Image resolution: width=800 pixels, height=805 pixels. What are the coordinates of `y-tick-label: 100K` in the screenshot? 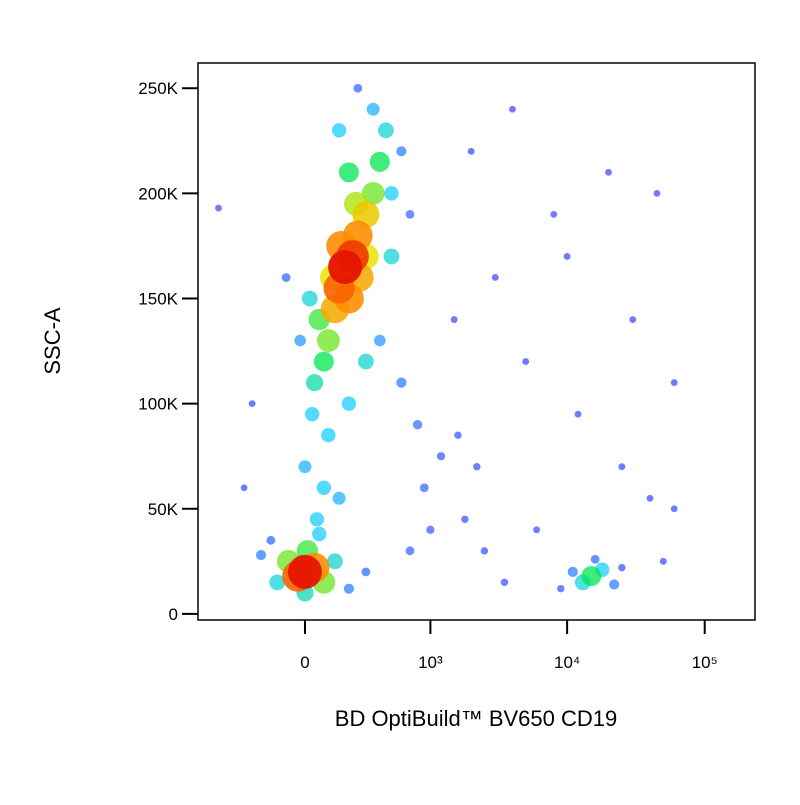 It's located at (158, 404).